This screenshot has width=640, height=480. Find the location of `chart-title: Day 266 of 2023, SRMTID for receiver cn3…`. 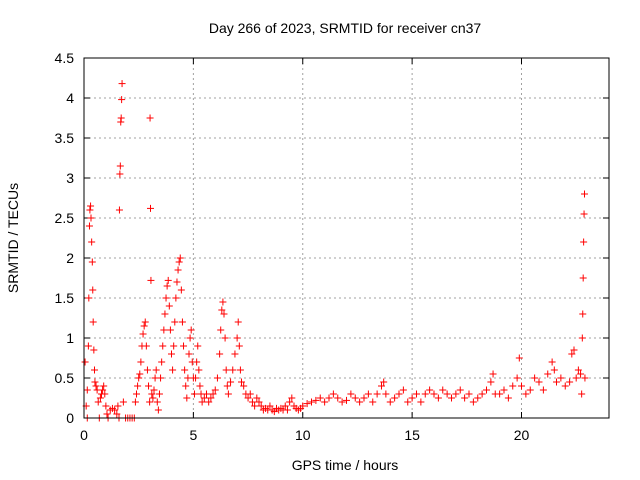

chart-title: Day 266 of 2023, SRMTID for receiver cn3… is located at coordinates (345, 28).